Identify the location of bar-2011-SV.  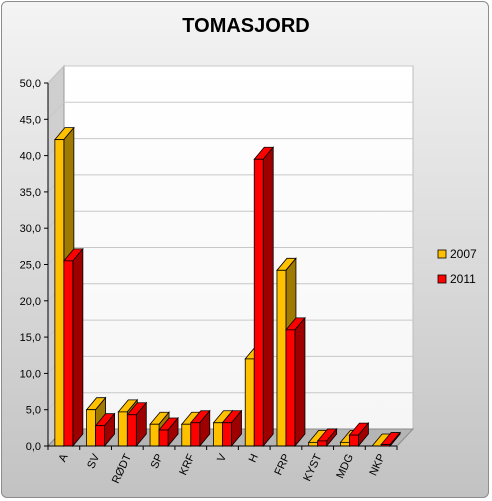
(105, 430).